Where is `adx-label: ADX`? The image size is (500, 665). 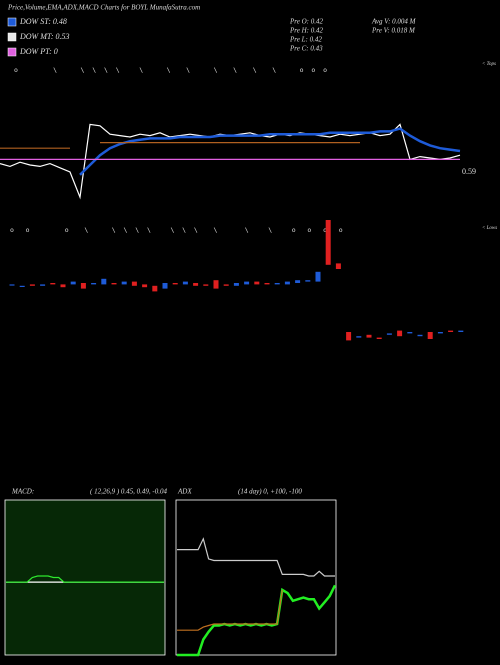
adx-label: ADX is located at coordinates (184, 492).